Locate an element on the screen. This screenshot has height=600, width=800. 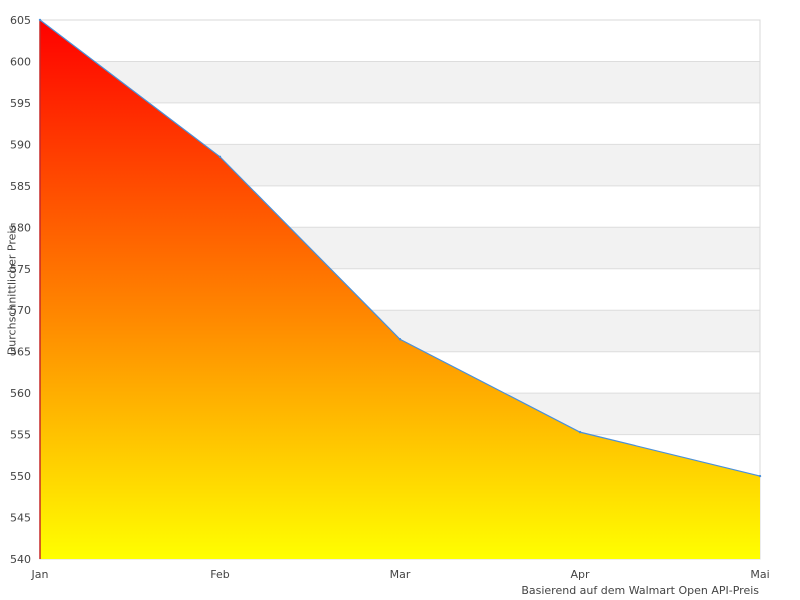
x-axis-title: Basierend auf dem Walmart Open API-Preis is located at coordinates (640, 590).